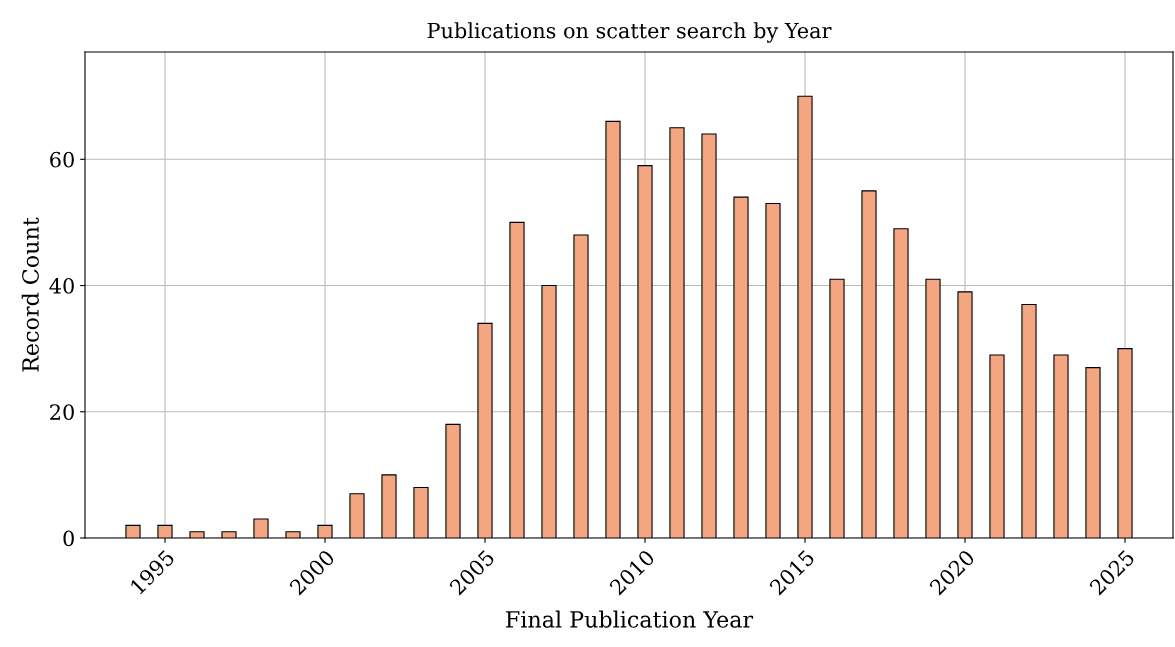  Describe the element at coordinates (629, 32) in the screenshot. I see `chart-title: Publications on scatter search by Year` at that location.